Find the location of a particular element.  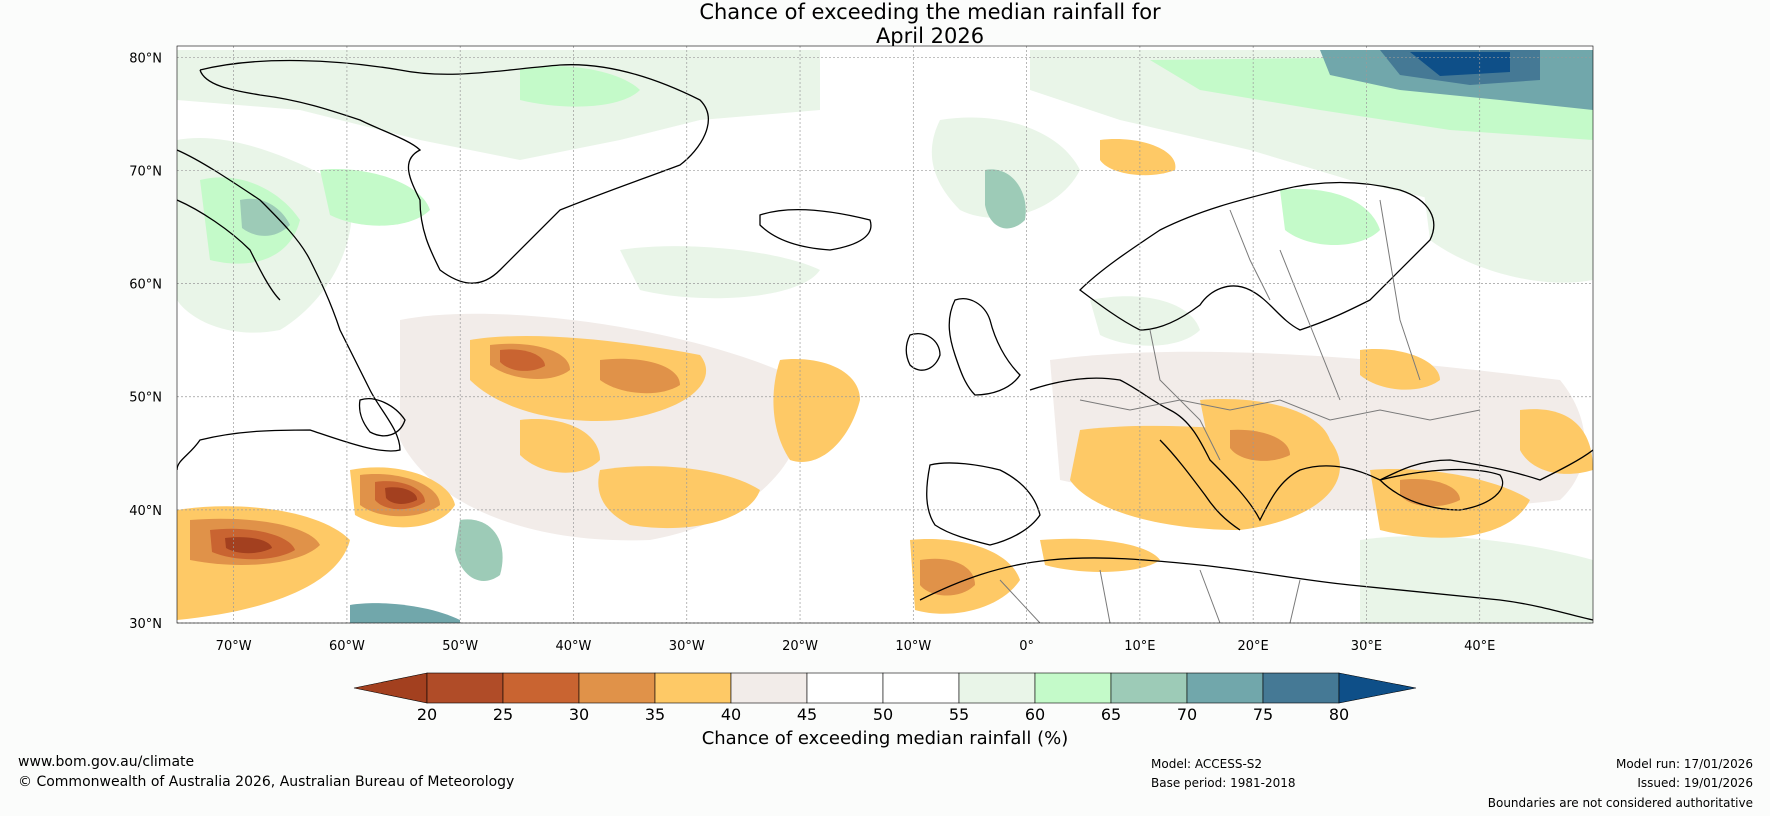

lat-tick-label: 70°N is located at coordinates (145, 171).